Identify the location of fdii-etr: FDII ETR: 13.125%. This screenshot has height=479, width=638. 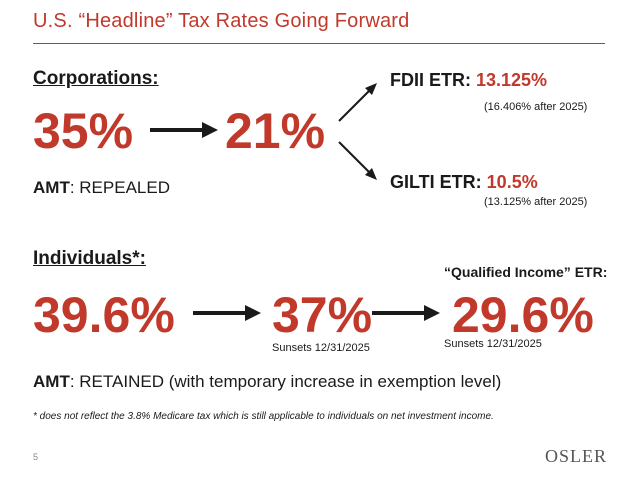
(468, 80).